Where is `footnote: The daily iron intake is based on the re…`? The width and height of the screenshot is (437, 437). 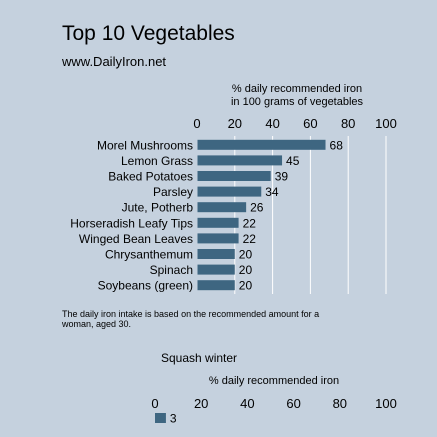 footnote: The daily iron intake is based on the re… is located at coordinates (191, 319).